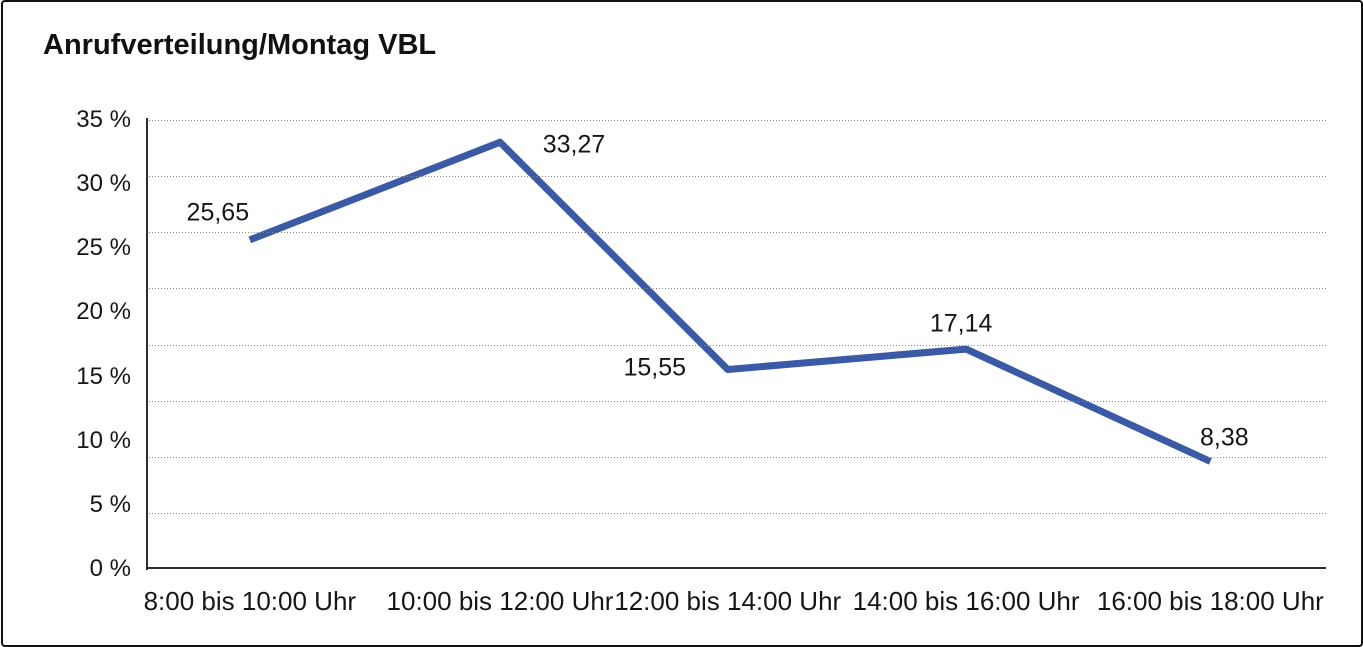 This screenshot has height=647, width=1363. What do you see at coordinates (103, 376) in the screenshot?
I see `y-axis-tick-label: 15 %` at bounding box center [103, 376].